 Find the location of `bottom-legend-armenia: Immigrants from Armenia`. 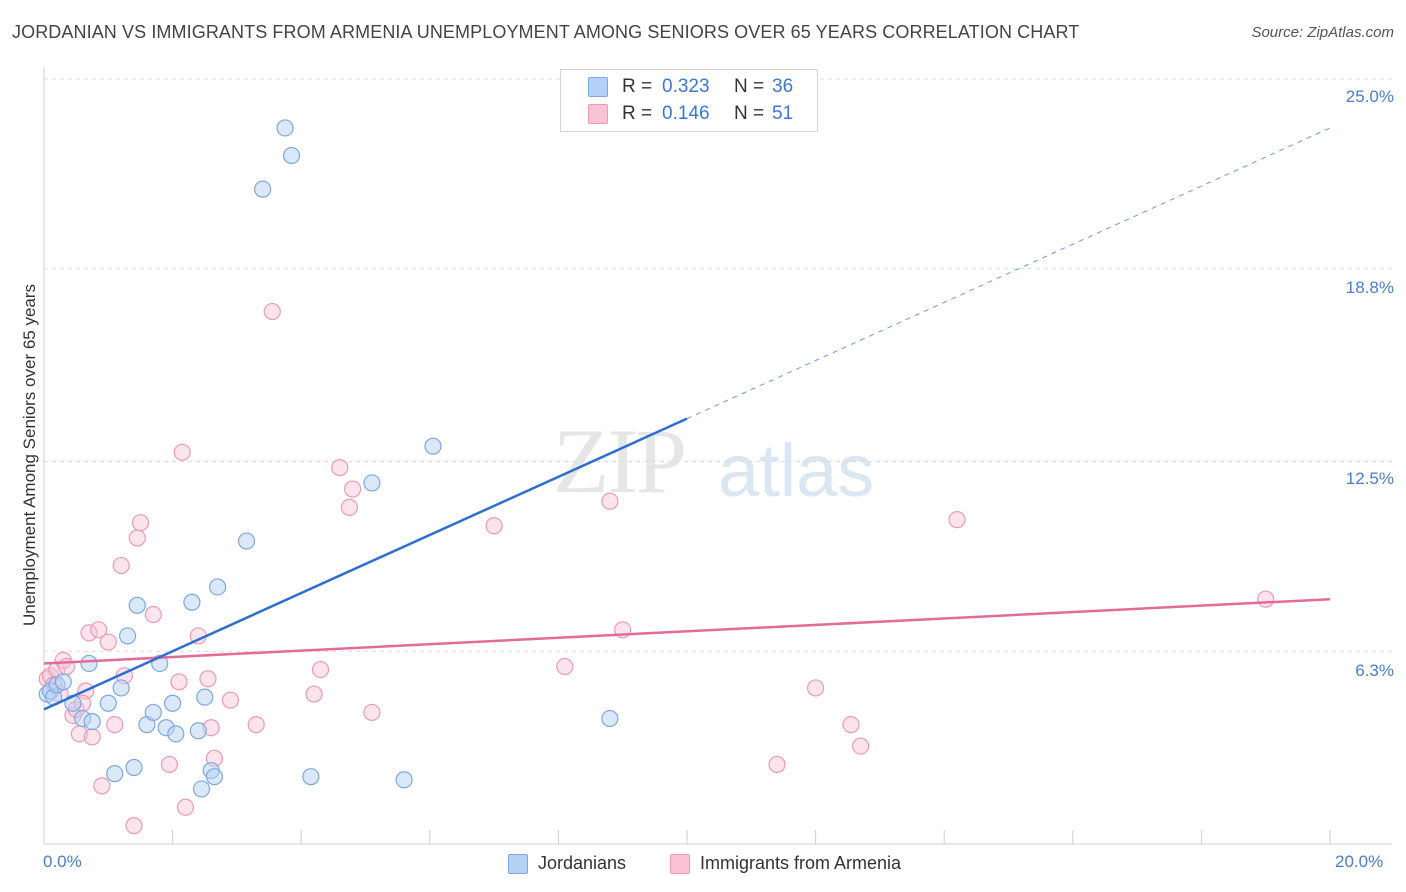

bottom-legend-armenia: Immigrants from Armenia is located at coordinates (785, 863).